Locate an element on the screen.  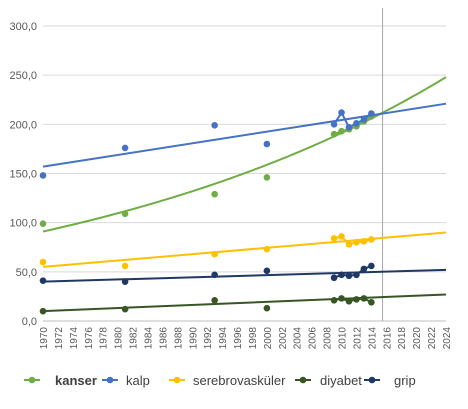
legend-marker-grip is located at coordinates (372, 380).